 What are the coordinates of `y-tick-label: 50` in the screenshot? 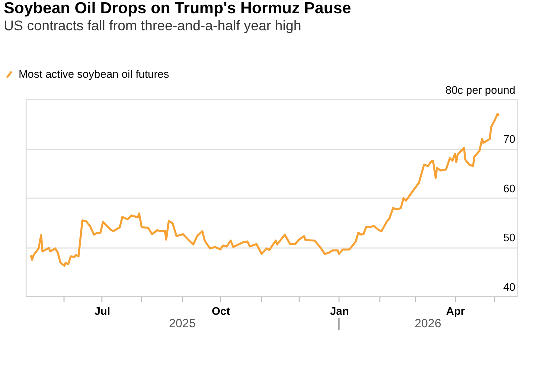 It's located at (509, 238).